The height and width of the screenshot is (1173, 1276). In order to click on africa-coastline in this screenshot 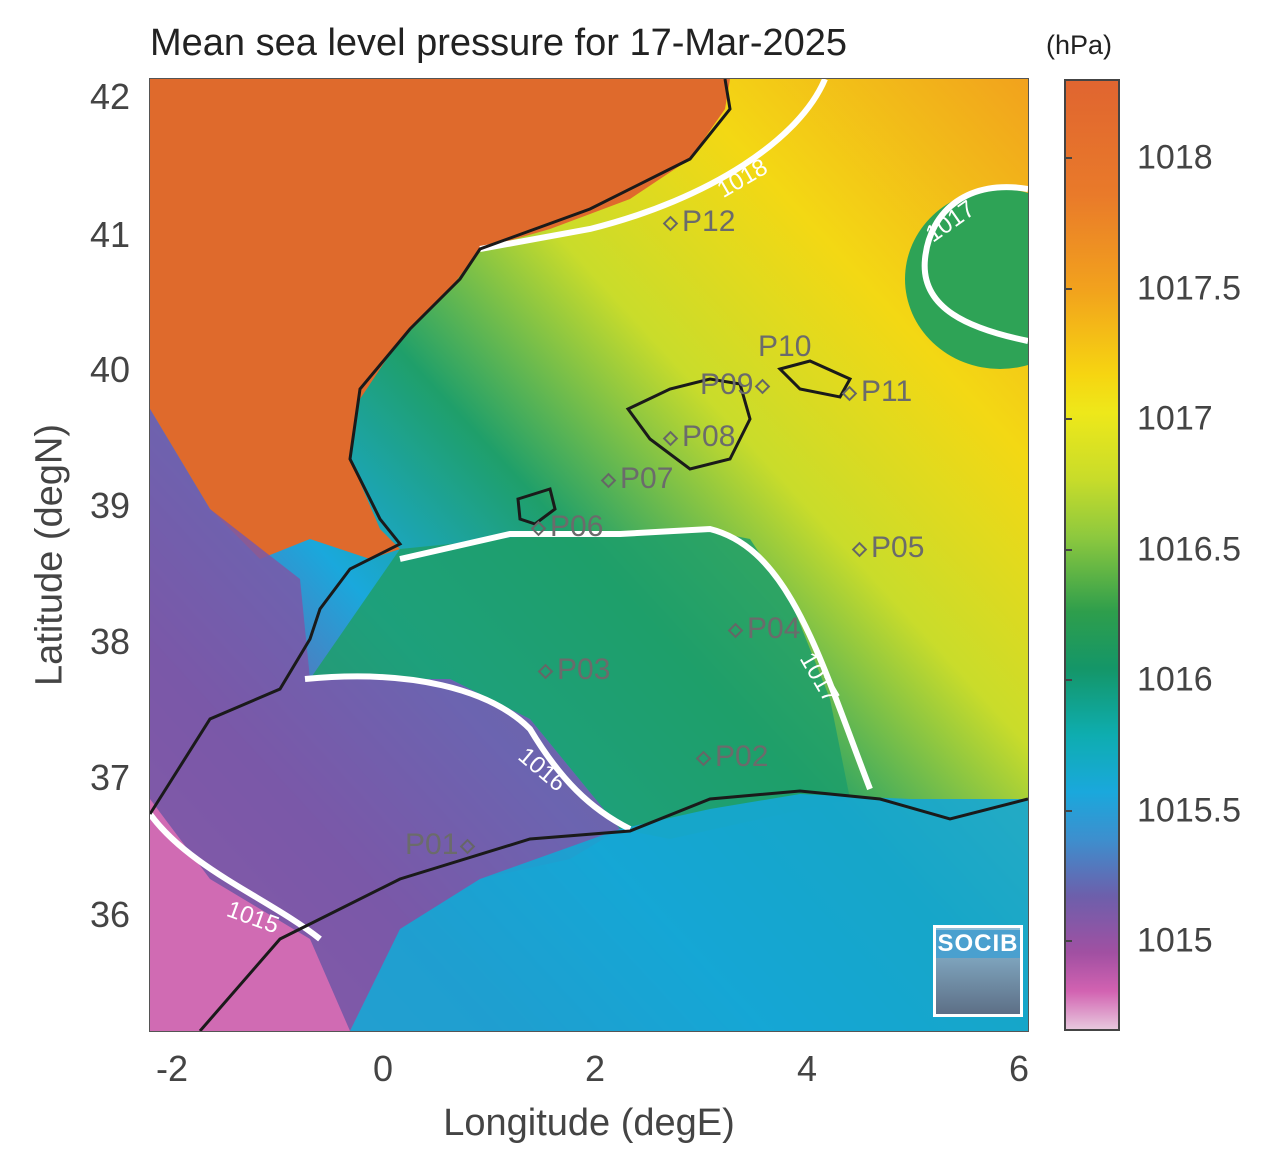, I will do `click(613, 910)`.